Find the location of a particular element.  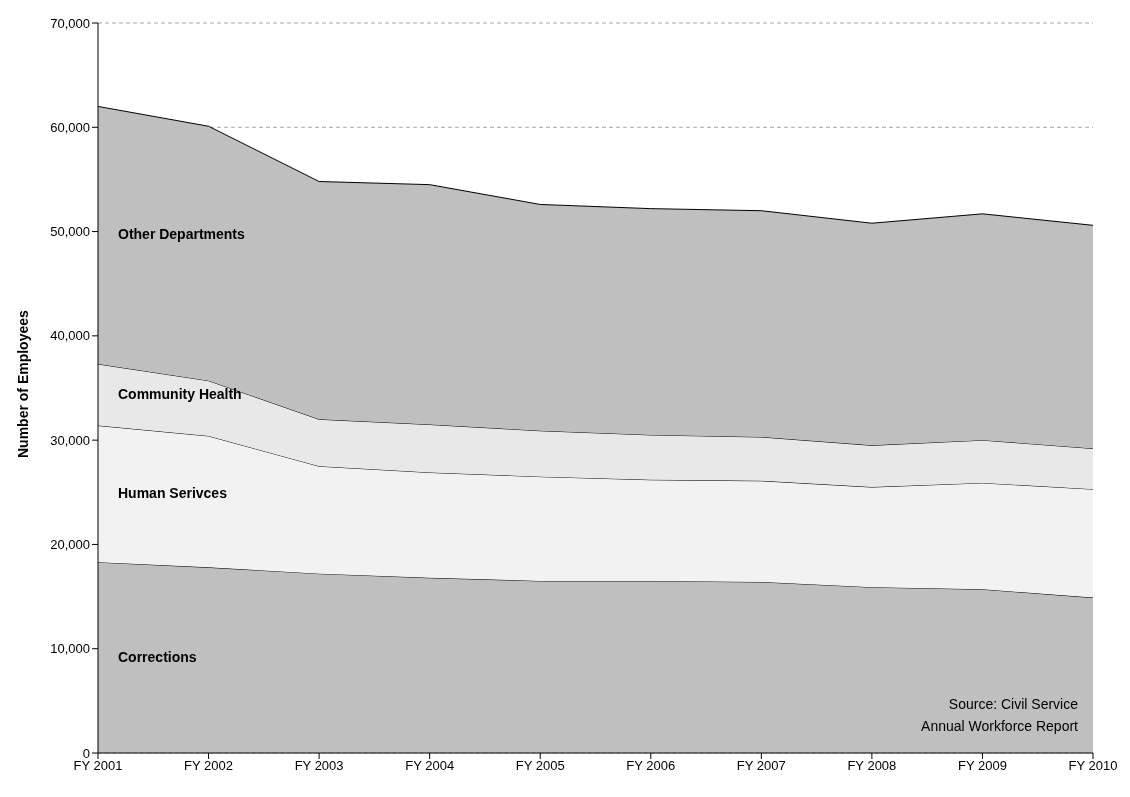

y-tick-label: 40,000 is located at coordinates (70, 336).